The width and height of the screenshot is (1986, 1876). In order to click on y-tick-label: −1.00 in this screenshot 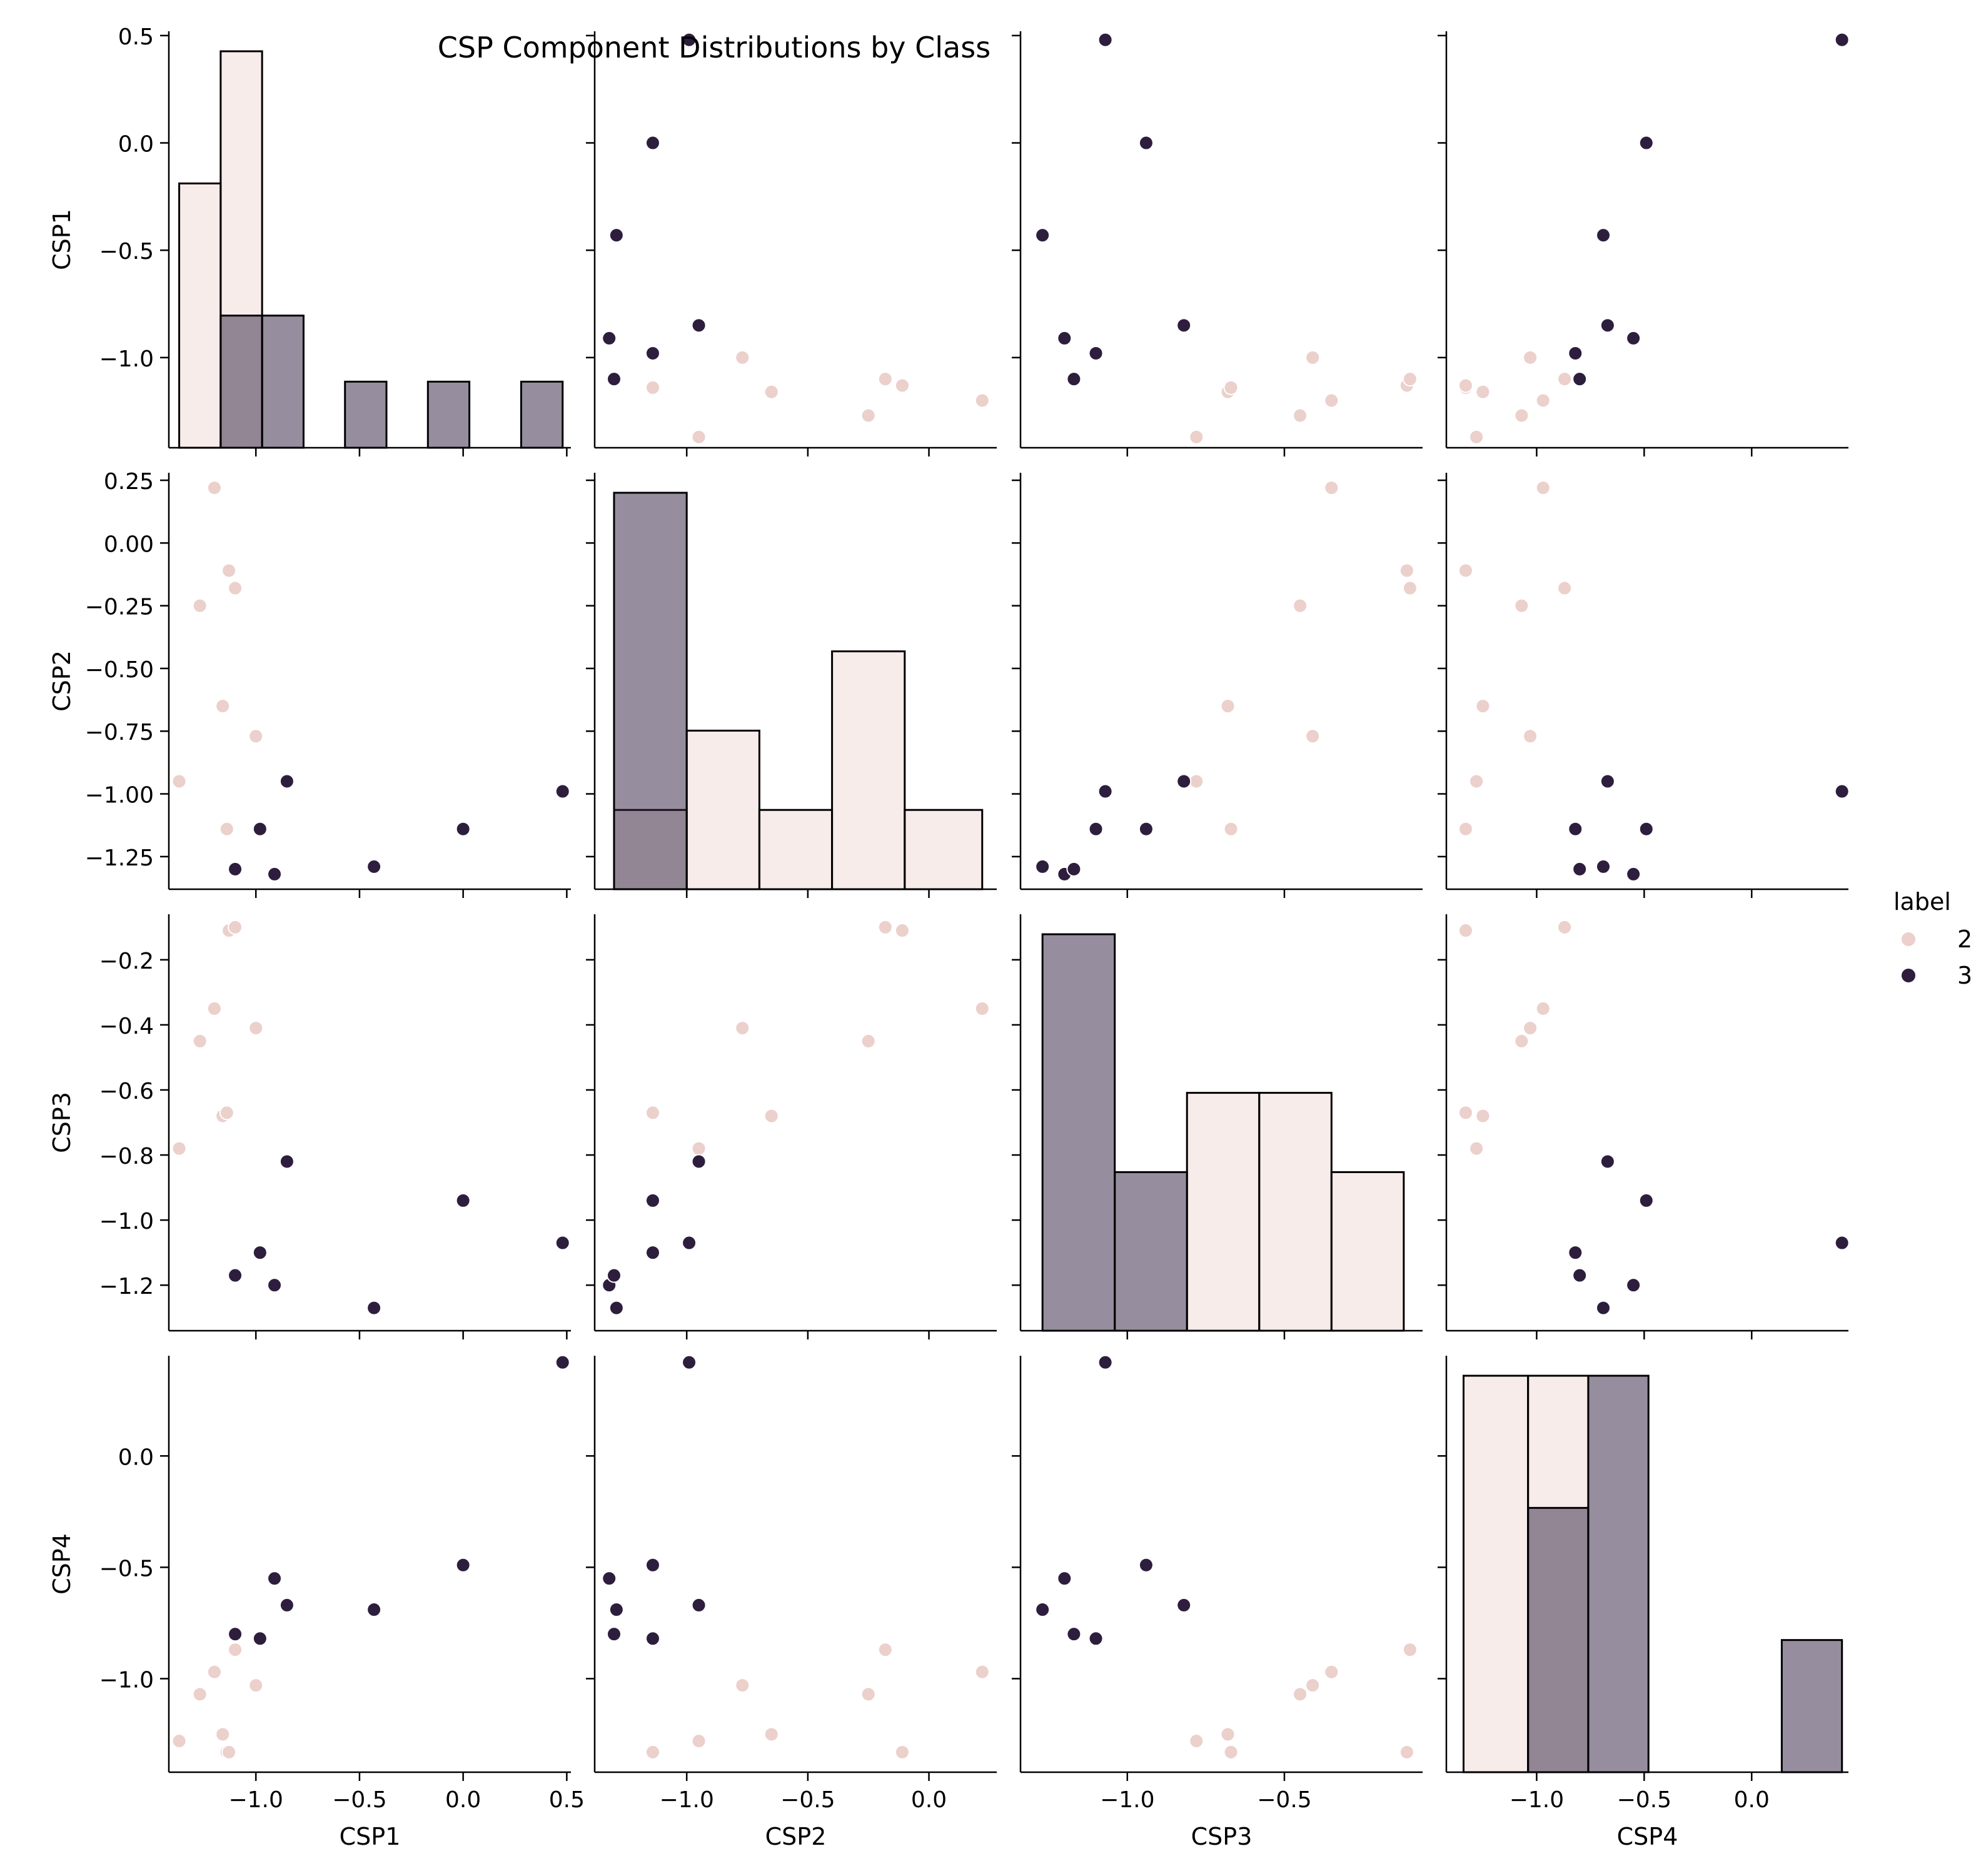, I will do `click(119, 796)`.